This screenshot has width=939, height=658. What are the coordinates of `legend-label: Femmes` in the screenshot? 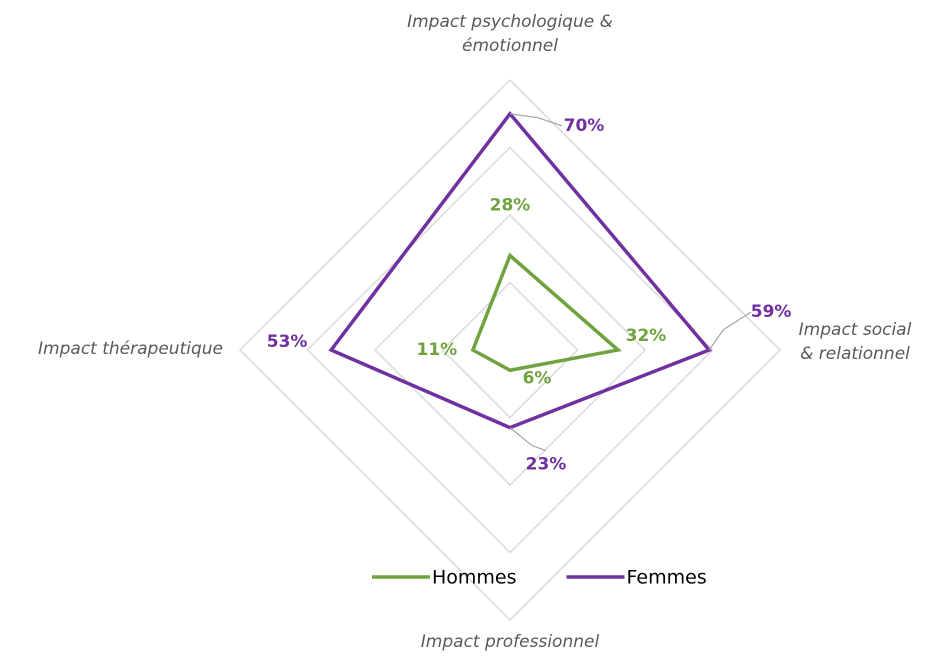 It's located at (667, 578).